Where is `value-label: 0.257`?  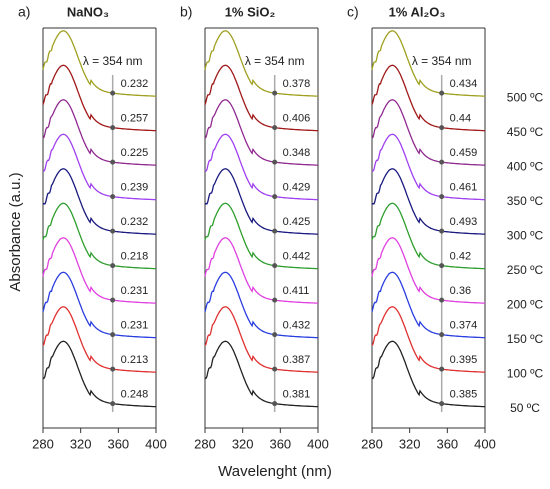
value-label: 0.257 is located at coordinates (135, 119).